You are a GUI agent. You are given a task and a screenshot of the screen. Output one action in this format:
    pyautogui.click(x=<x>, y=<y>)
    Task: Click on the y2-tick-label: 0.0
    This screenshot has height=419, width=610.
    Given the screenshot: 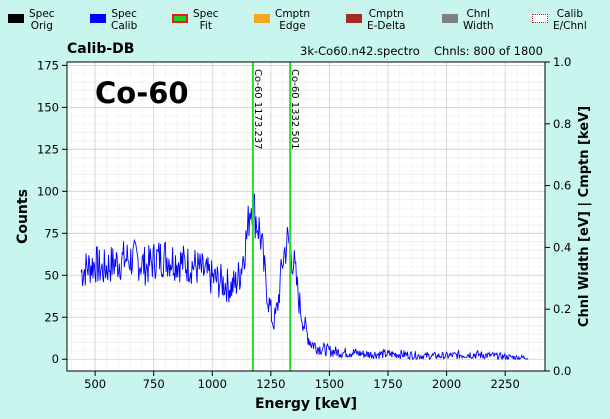 What is the action you would take?
    pyautogui.click(x=562, y=371)
    